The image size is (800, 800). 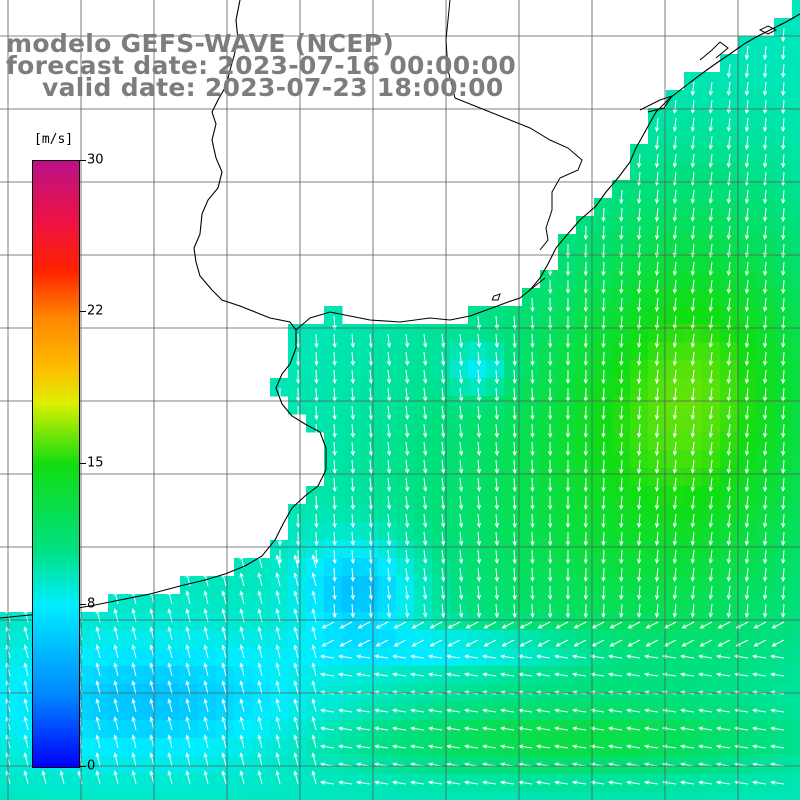 I want to click on colorbar, so click(x=56, y=464).